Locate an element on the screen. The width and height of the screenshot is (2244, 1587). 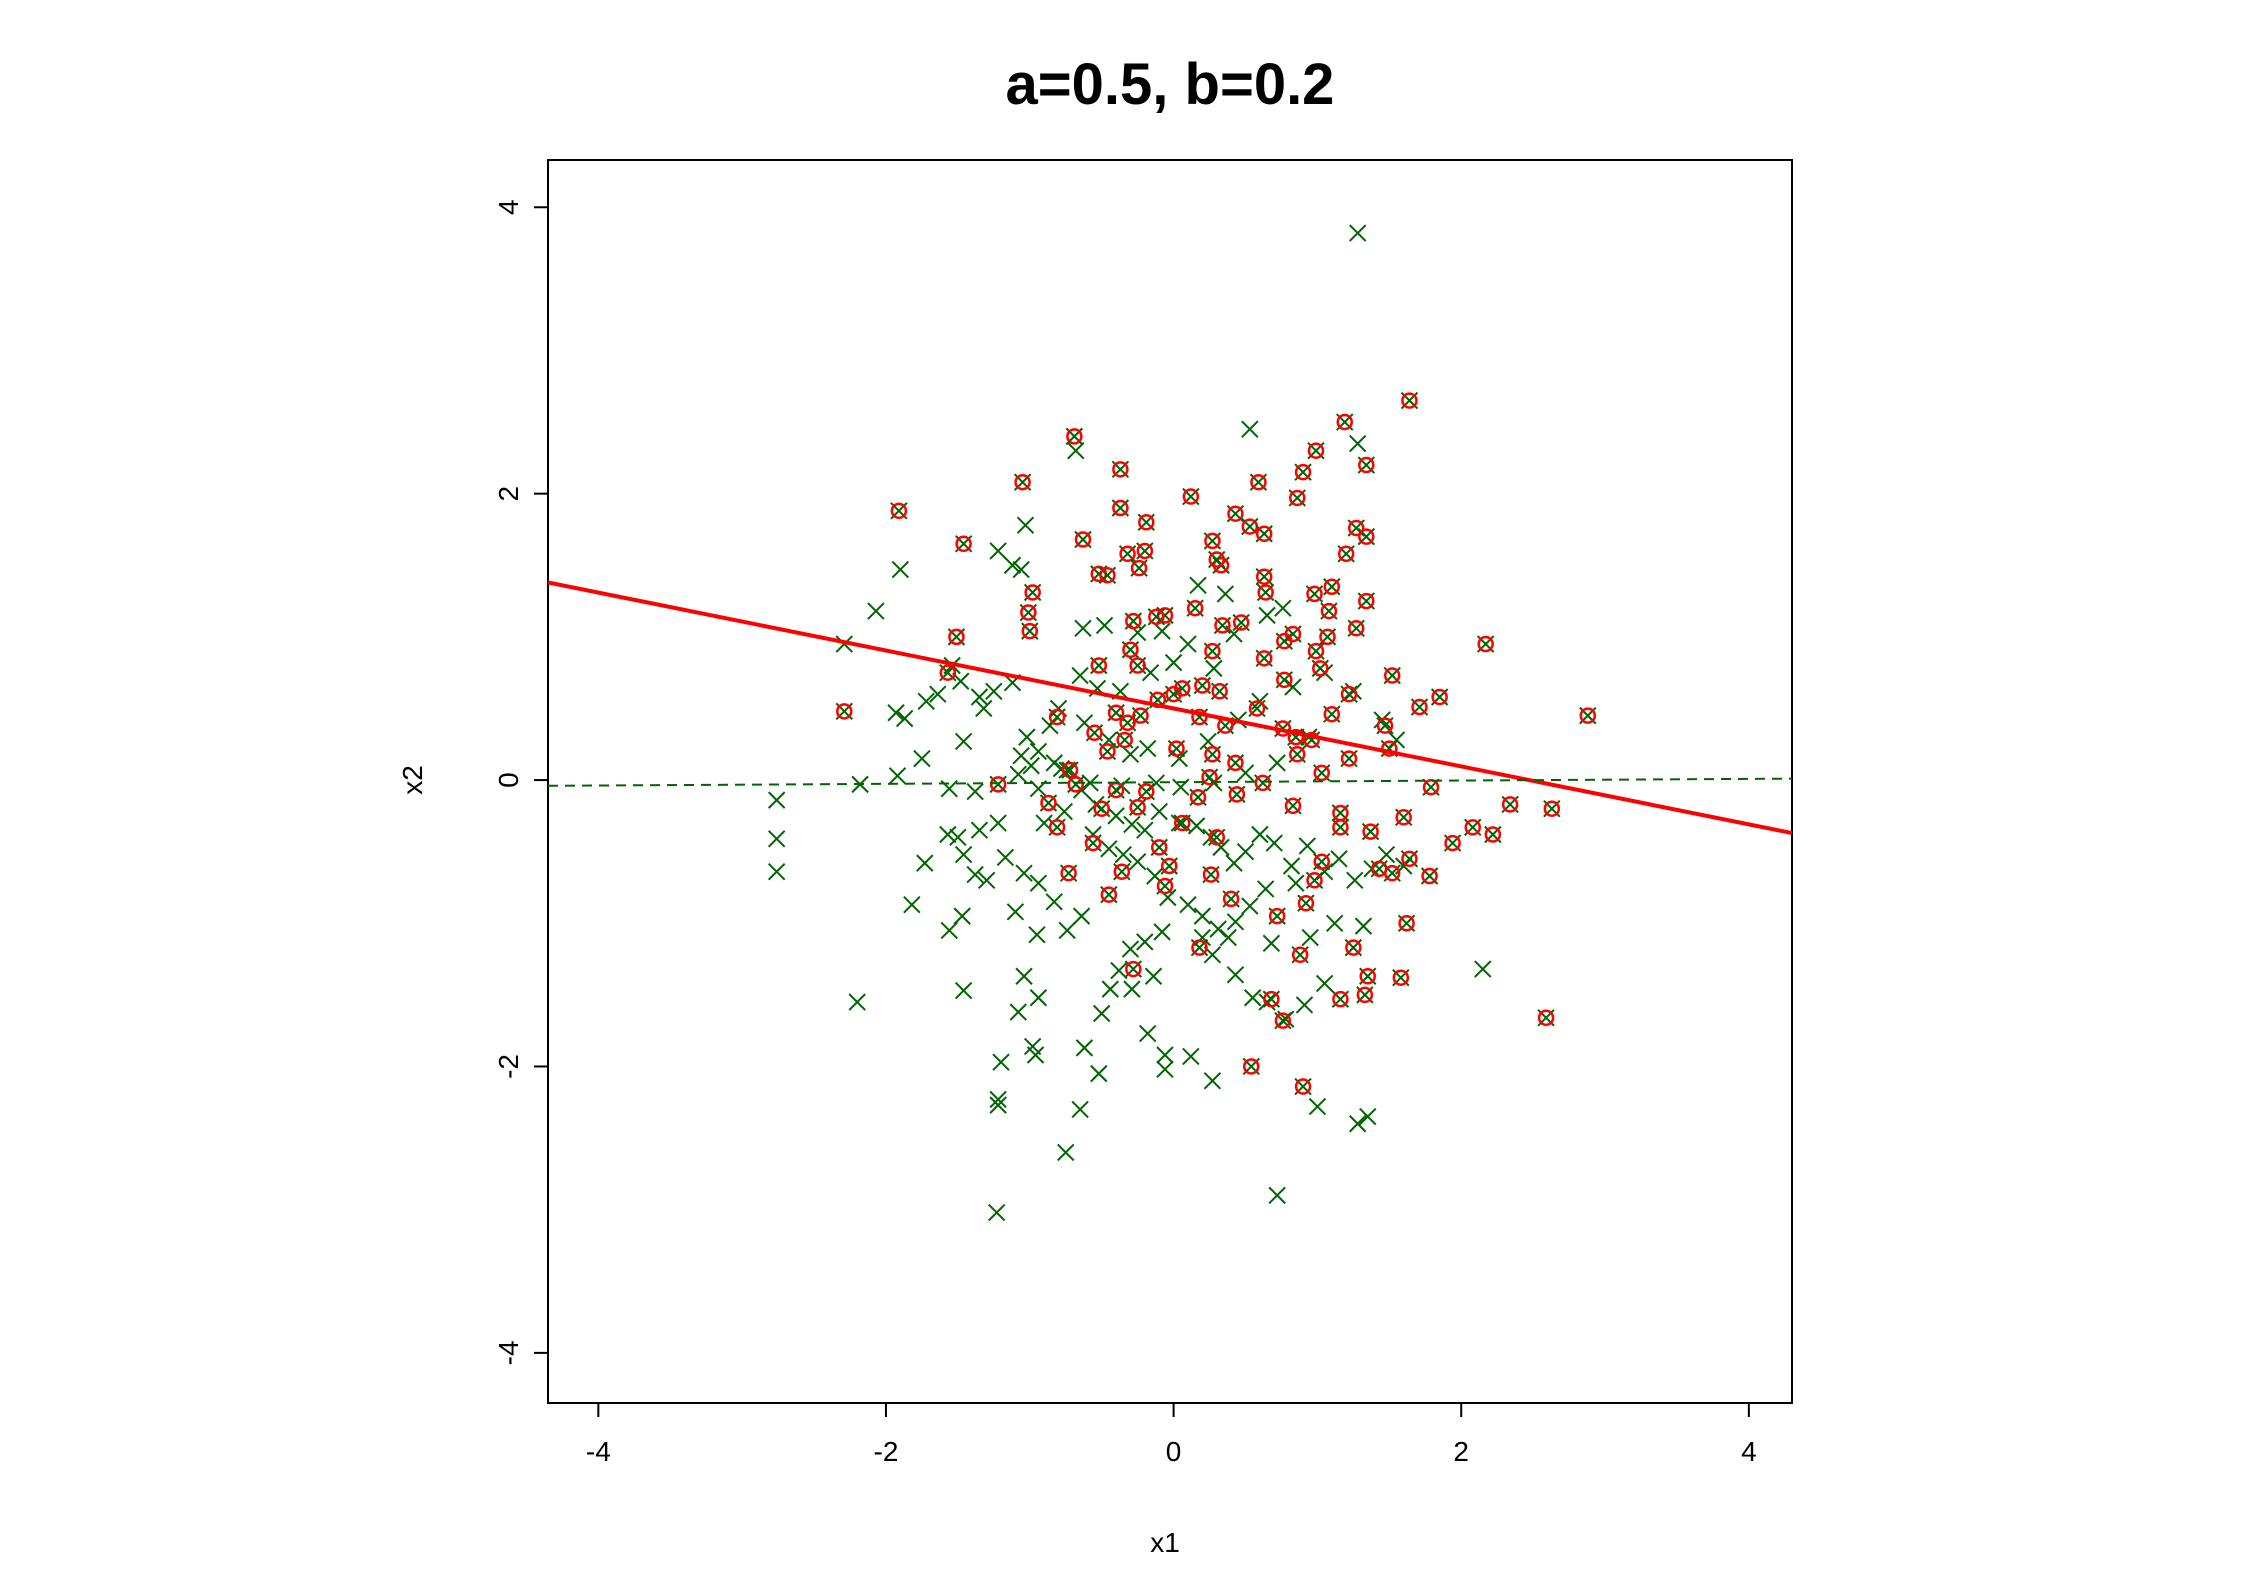
y-tick-label: 4 is located at coordinates (508, 207).